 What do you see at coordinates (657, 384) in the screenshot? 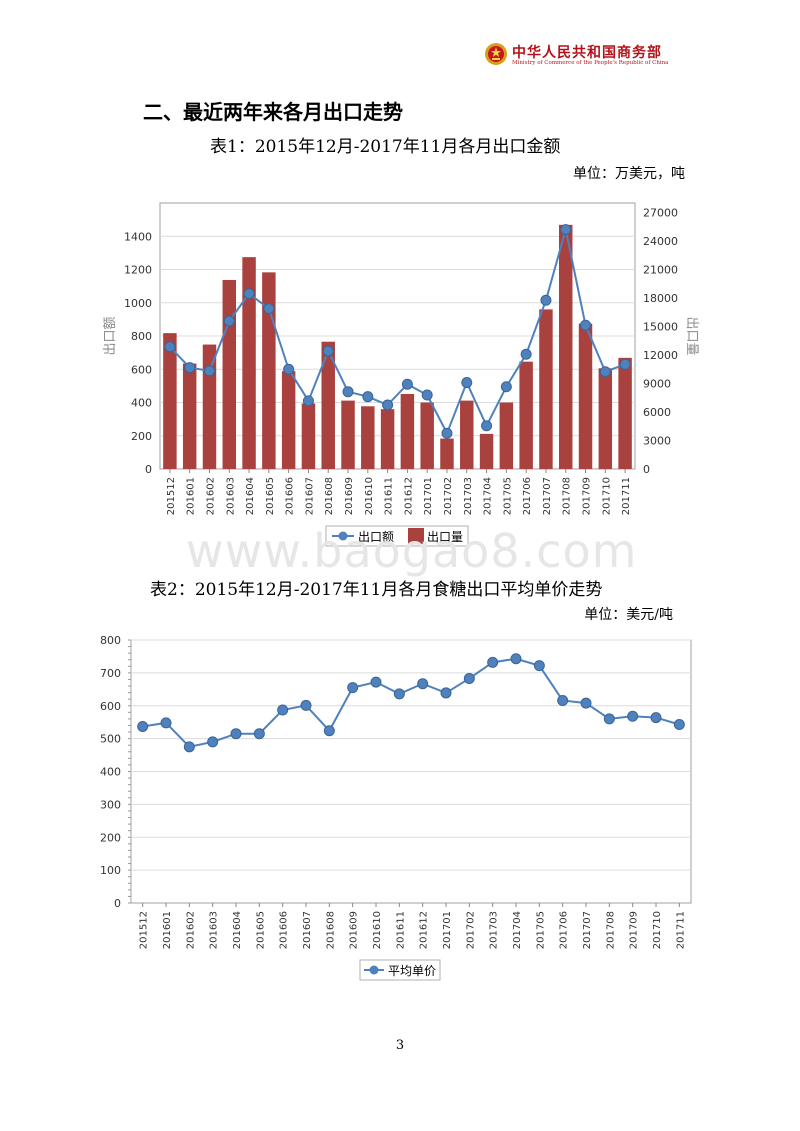
I see `right-axis-tick-label: 9000` at bounding box center [657, 384].